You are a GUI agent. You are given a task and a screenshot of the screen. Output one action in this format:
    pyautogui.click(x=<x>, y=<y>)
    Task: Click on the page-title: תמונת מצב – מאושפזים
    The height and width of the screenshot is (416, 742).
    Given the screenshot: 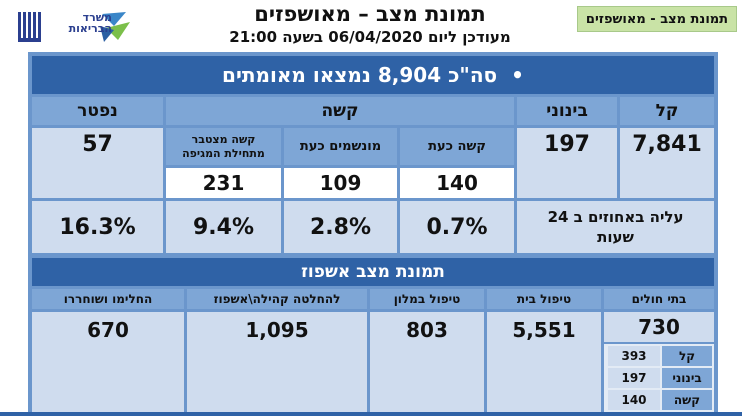 What is the action you would take?
    pyautogui.click(x=370, y=14)
    